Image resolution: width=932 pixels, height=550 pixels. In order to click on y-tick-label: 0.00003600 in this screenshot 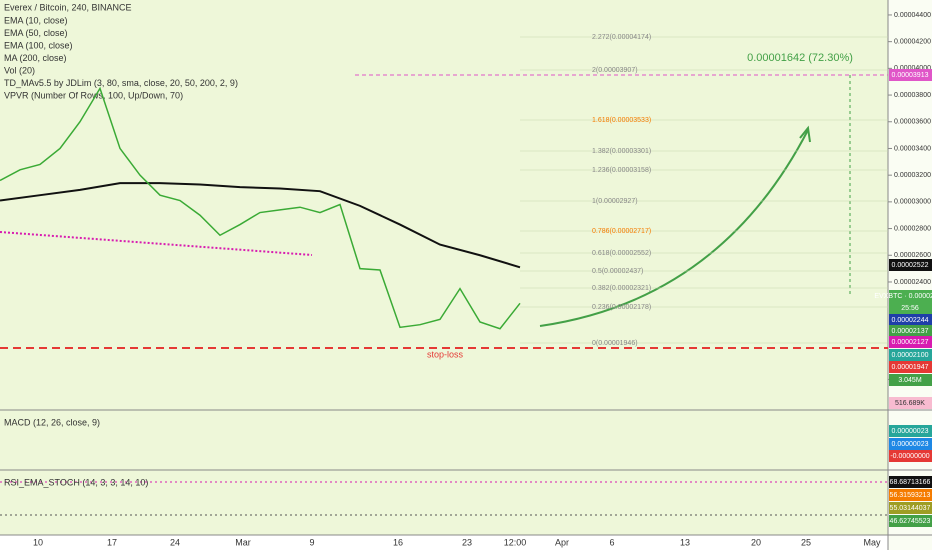, I will do `click(912, 122)`.